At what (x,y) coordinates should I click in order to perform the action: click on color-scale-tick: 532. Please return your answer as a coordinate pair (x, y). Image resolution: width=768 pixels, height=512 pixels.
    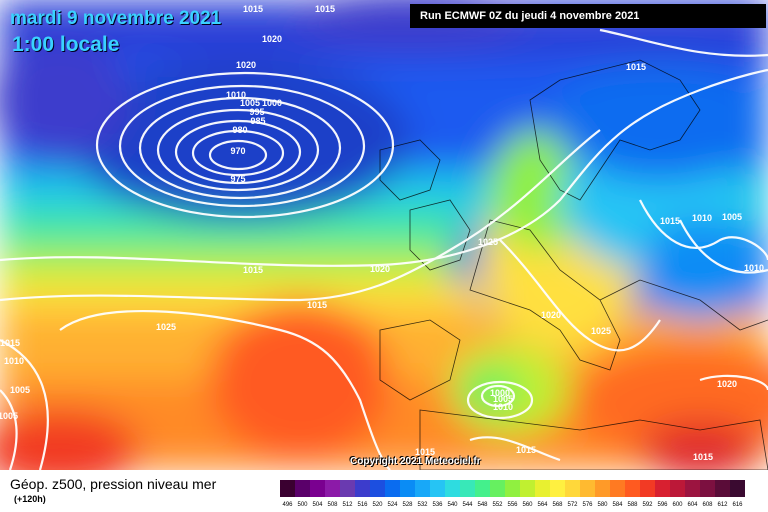
    Looking at the image, I should click on (422, 505).